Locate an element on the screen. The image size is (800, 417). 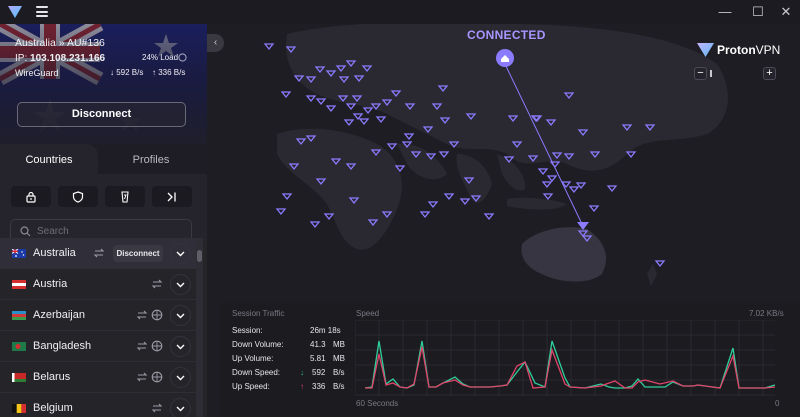
up-volume-unit: MB is located at coordinates (339, 358).